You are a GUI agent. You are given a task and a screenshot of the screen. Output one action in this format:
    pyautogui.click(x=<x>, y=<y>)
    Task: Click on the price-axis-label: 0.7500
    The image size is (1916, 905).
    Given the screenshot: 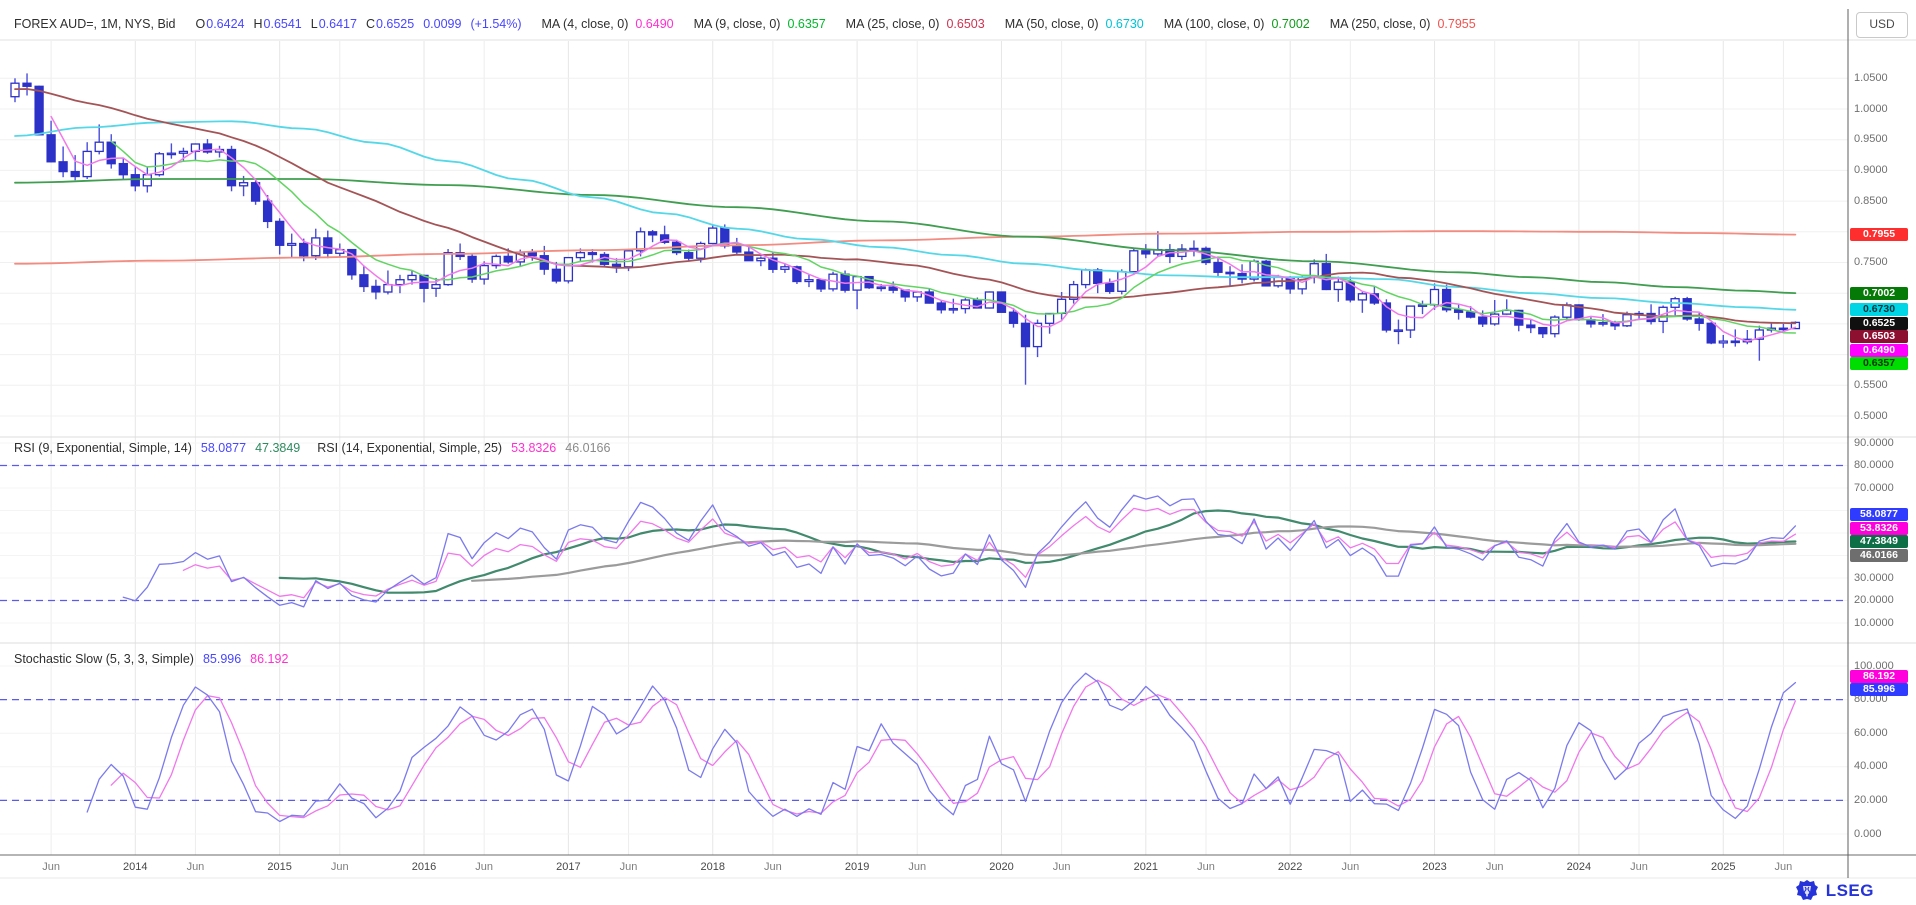 What is the action you would take?
    pyautogui.click(x=1871, y=262)
    